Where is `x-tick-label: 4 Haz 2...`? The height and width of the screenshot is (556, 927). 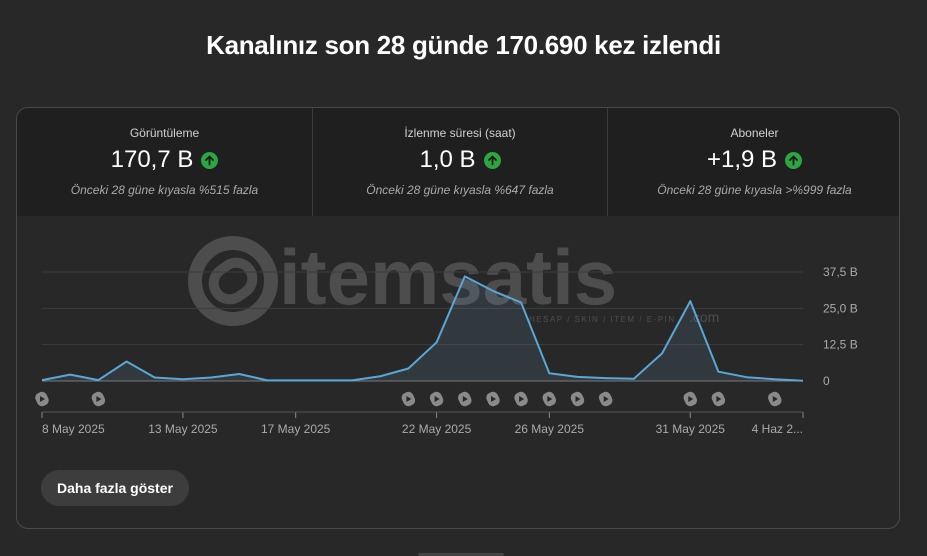
x-tick-label: 4 Haz 2... is located at coordinates (777, 429).